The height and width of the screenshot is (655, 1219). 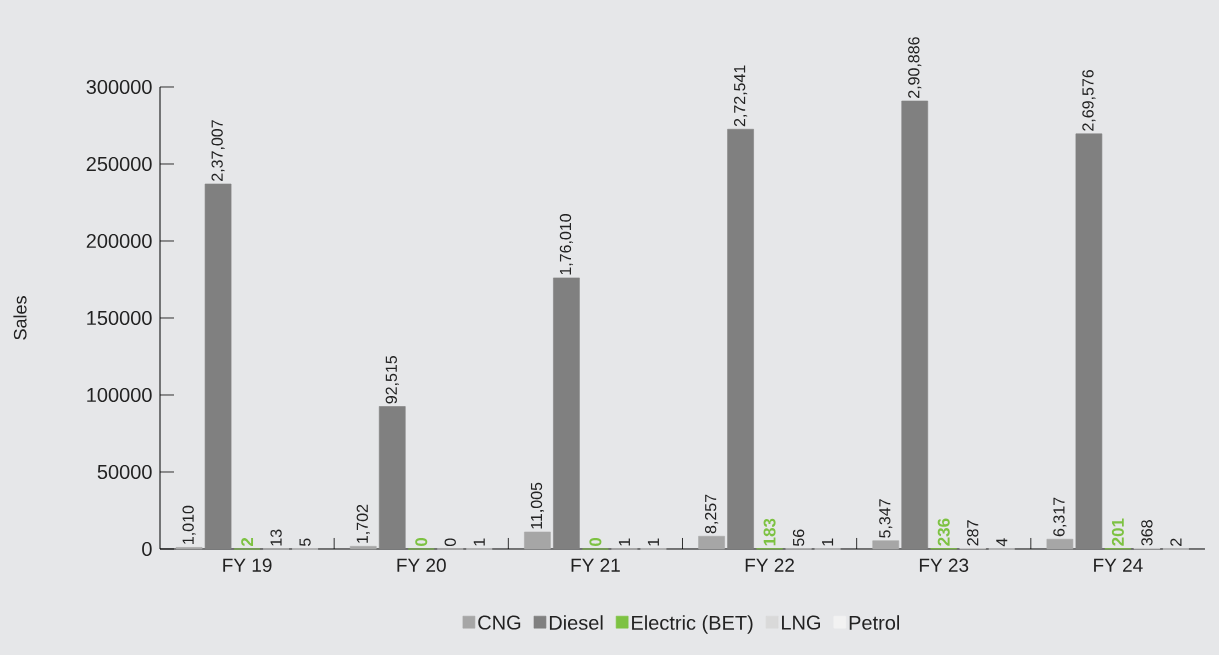 What do you see at coordinates (189, 524) in the screenshot?
I see `data-label: 1,010` at bounding box center [189, 524].